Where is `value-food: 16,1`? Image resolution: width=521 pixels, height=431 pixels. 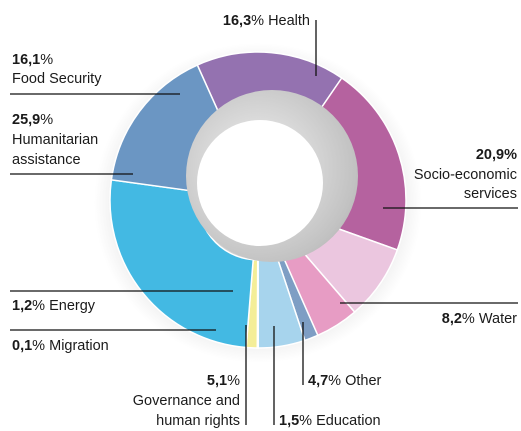 value-food: 16,1 is located at coordinates (26, 60).